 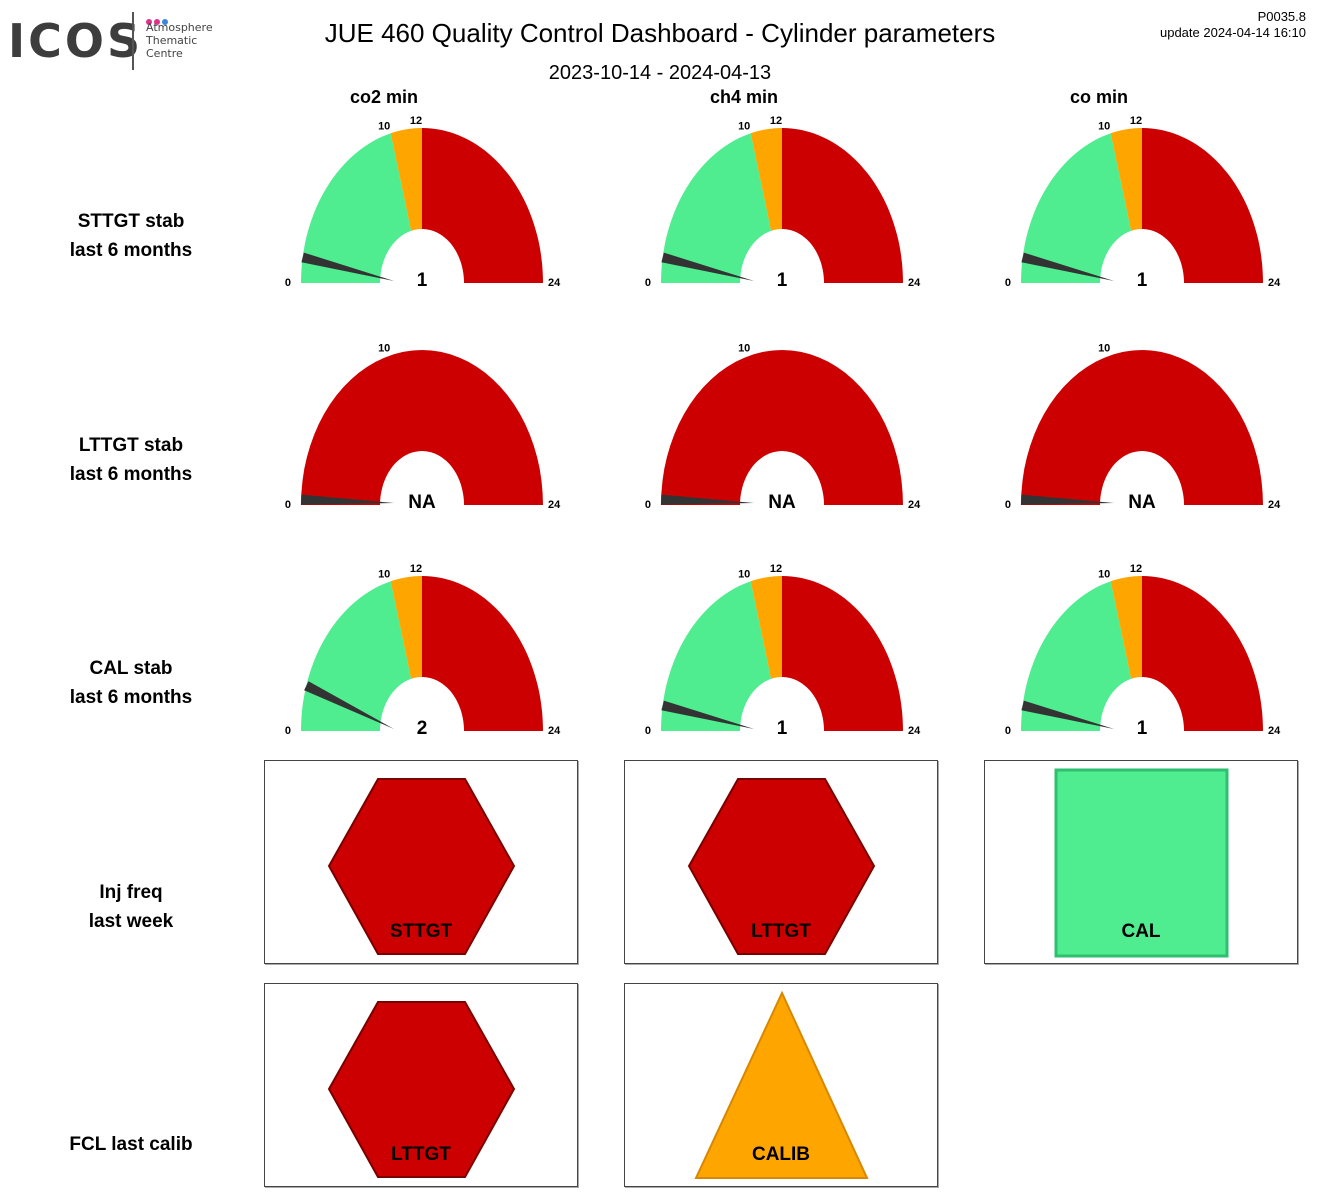 I want to click on indicator-label: LTTGT, so click(x=781, y=931).